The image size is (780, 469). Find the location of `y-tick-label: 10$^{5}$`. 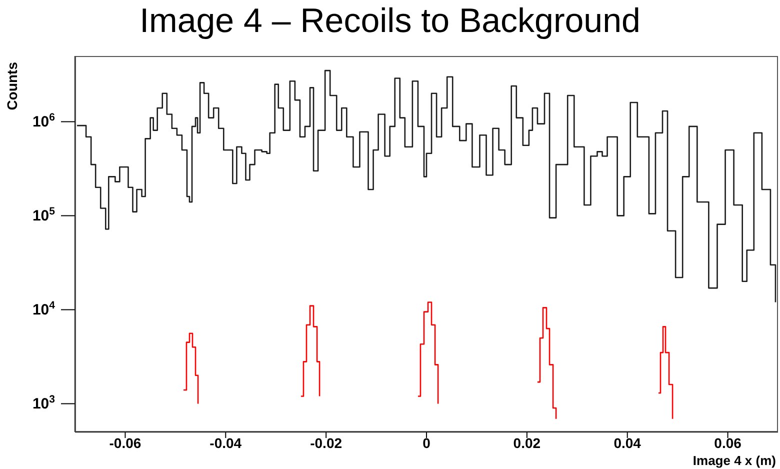

y-tick-label: 10$^{5}$ is located at coordinates (44, 215).